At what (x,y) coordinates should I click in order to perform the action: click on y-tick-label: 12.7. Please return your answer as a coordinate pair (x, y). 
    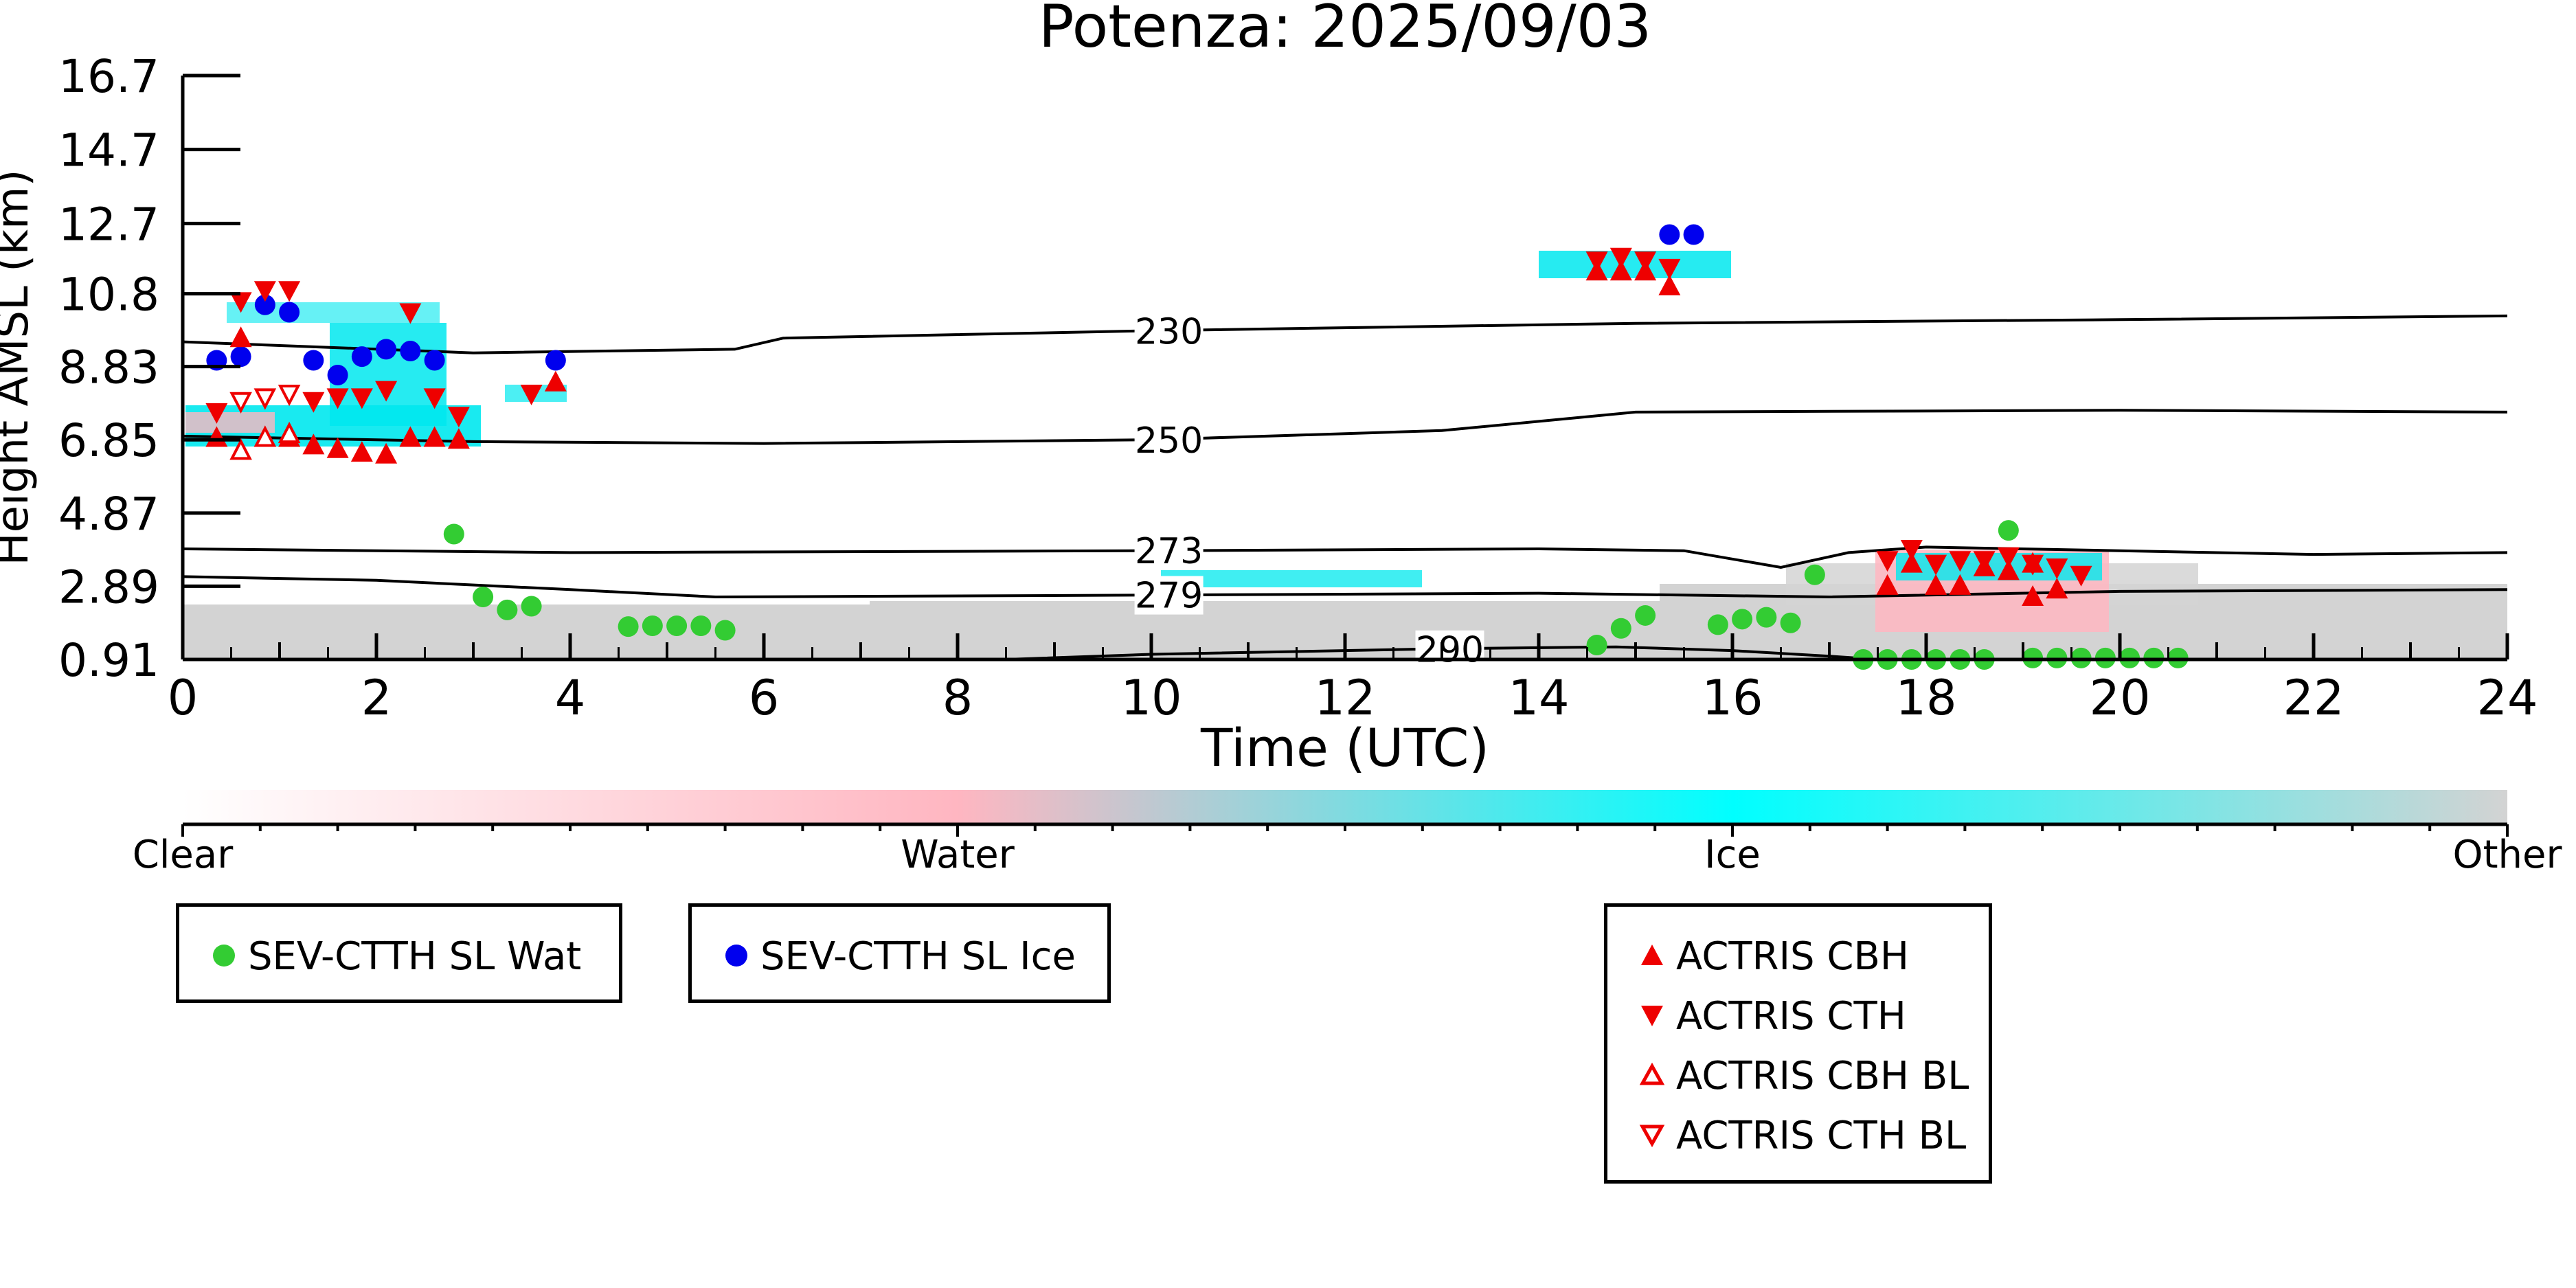
    Looking at the image, I should click on (108, 224).